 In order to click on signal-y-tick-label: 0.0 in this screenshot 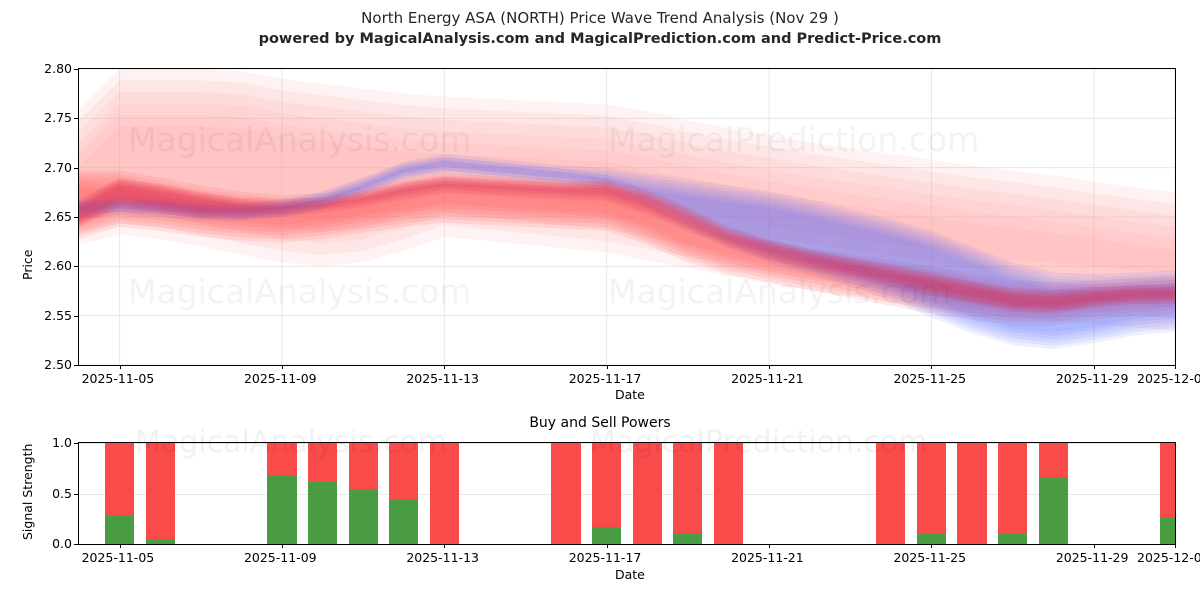, I will do `click(62, 543)`.